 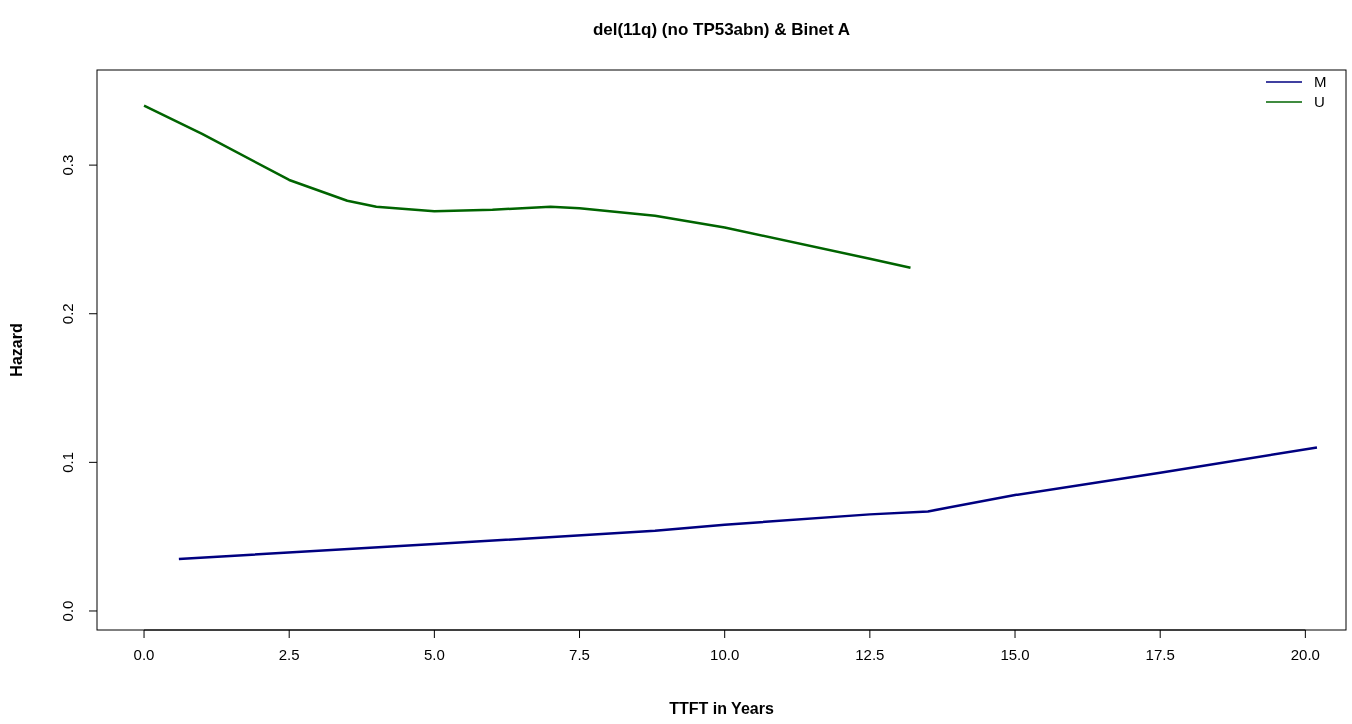 I want to click on y-tick-label: 0.0, so click(x=67, y=611).